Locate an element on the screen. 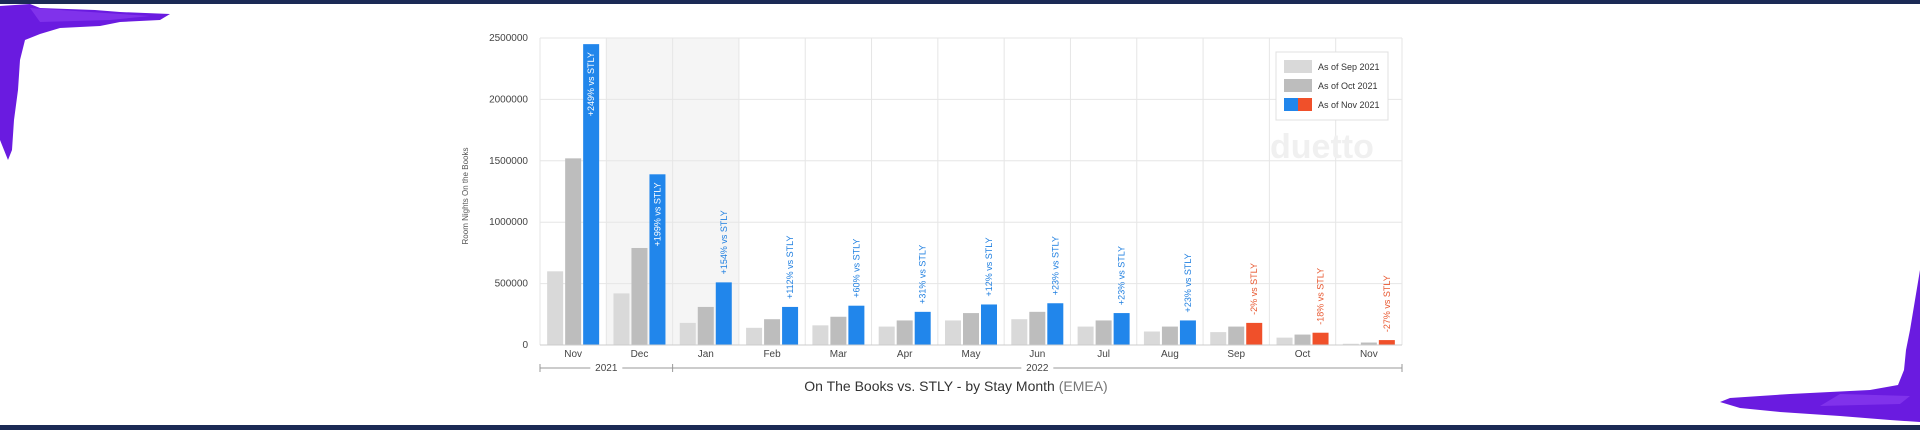  x-tick-label: Sep is located at coordinates (1236, 354).